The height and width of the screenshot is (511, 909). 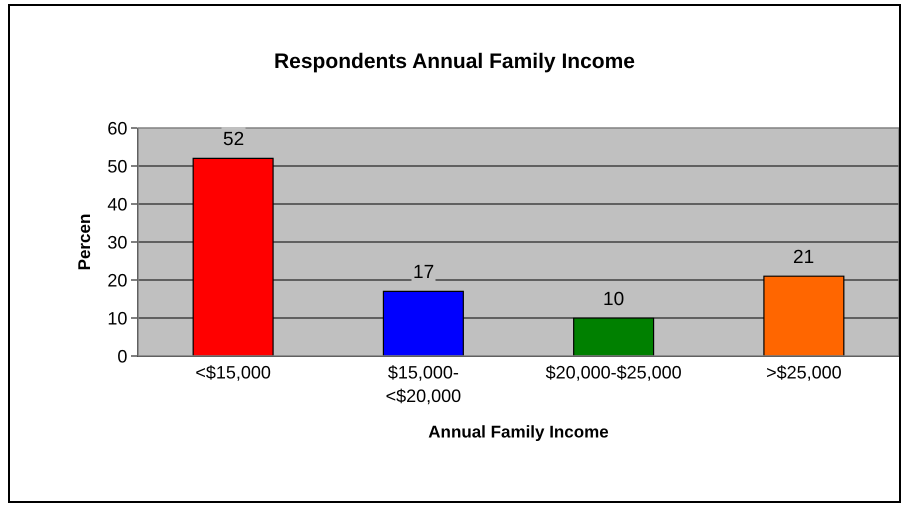 What do you see at coordinates (117, 242) in the screenshot?
I see `y-tick-label: 30` at bounding box center [117, 242].